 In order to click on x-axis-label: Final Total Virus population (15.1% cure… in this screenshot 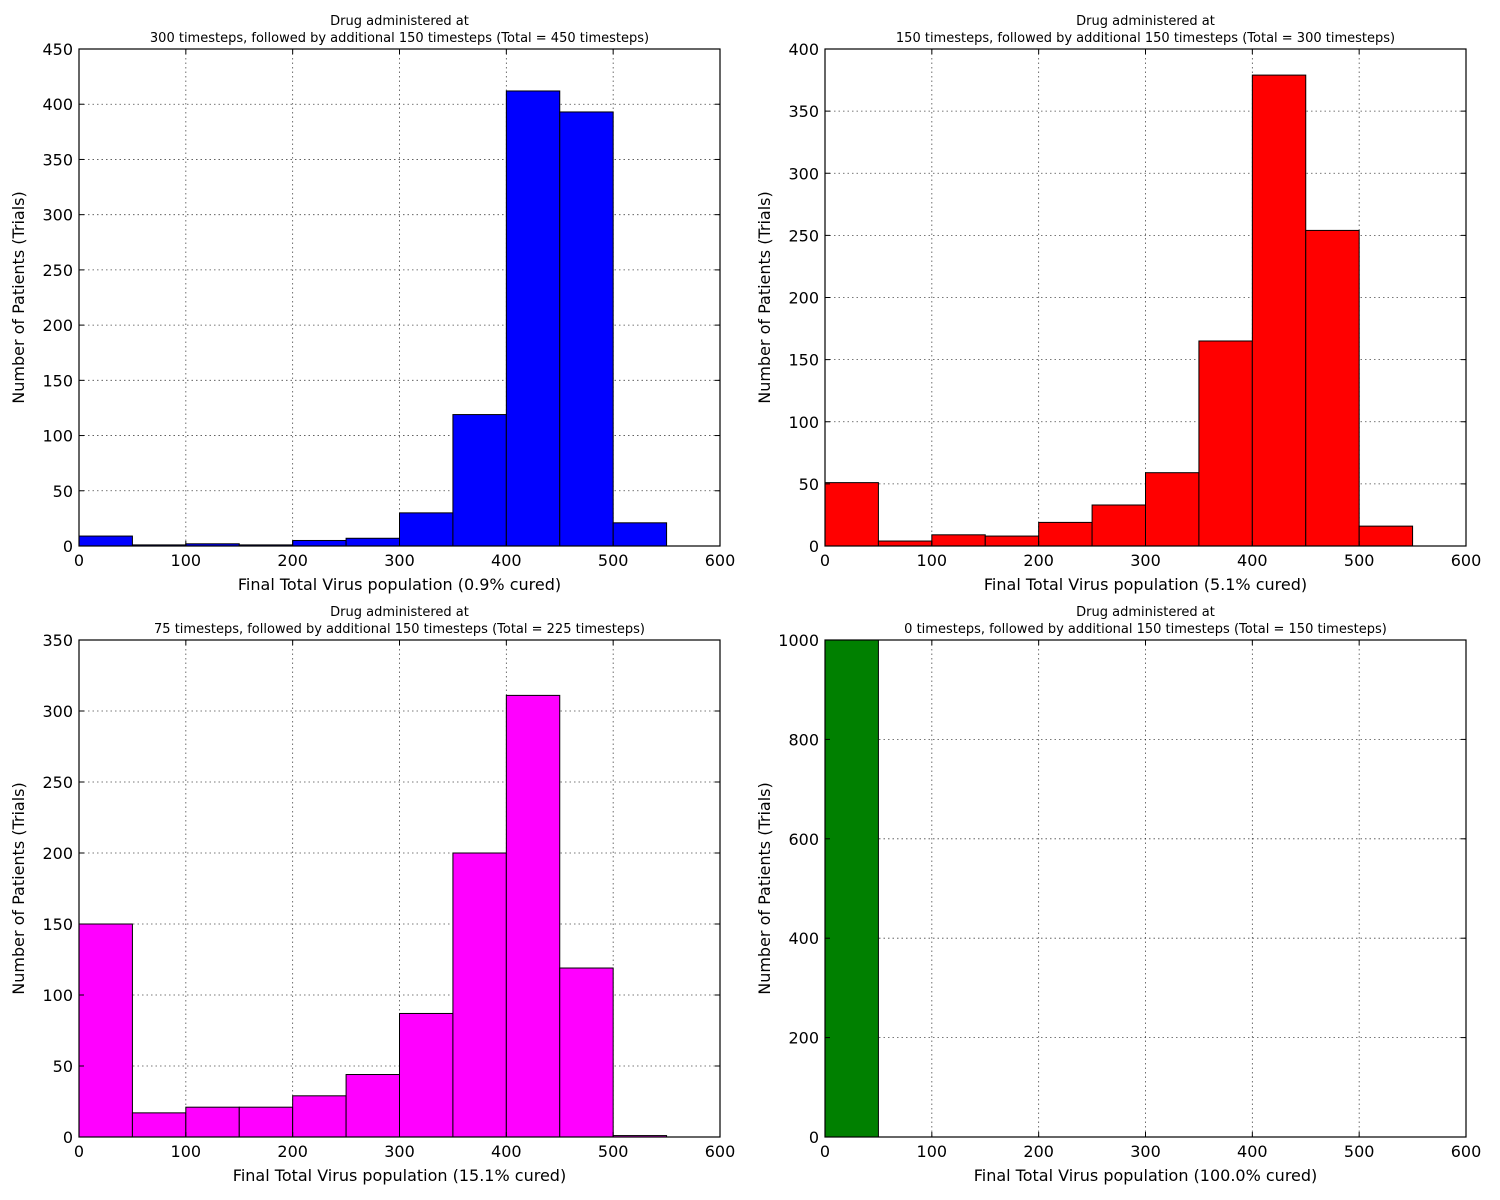, I will do `click(399, 1175)`.